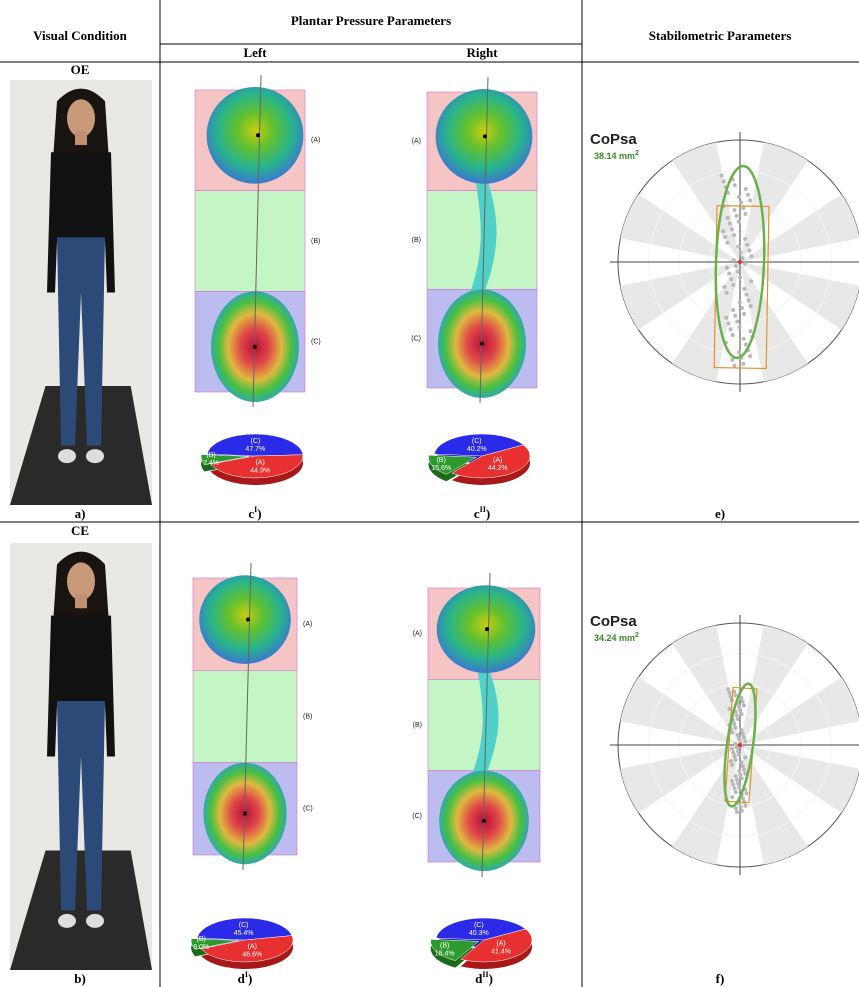  Describe the element at coordinates (441, 468) in the screenshot. I see `pie-value: 15.6%` at that location.